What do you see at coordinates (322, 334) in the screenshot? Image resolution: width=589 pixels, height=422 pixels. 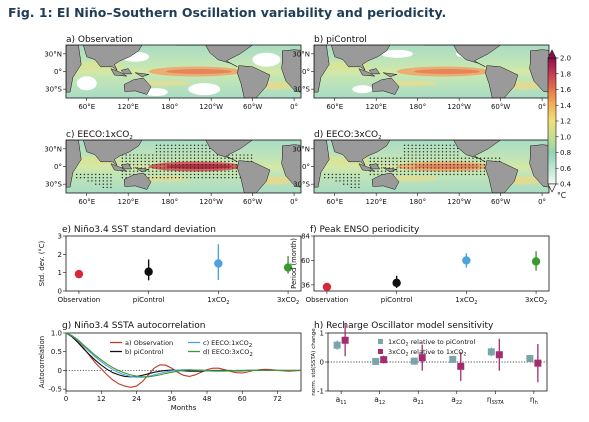 I see `y-tick-label: 1` at bounding box center [322, 334].